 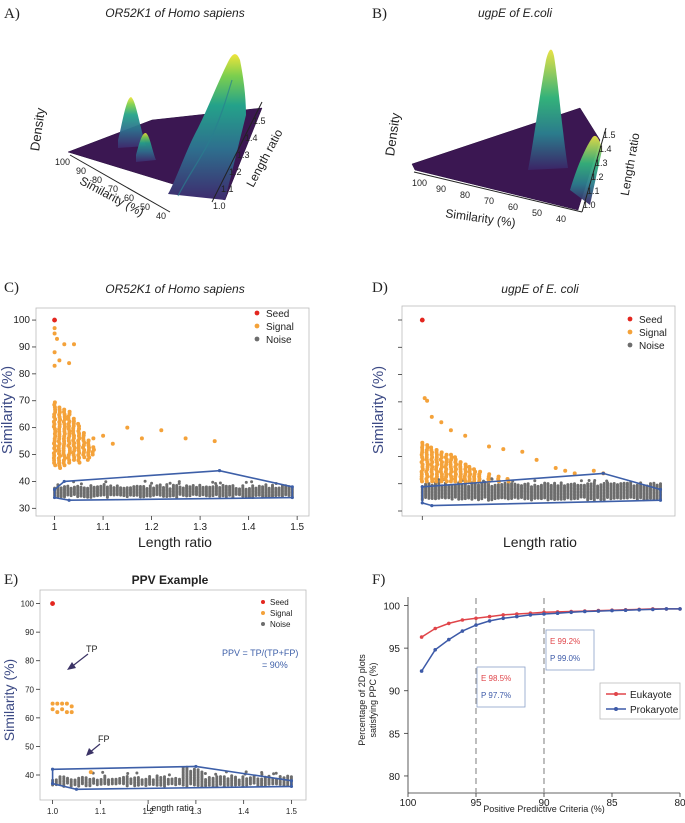 I want to click on y-tick-label: 60, so click(x=29, y=718).